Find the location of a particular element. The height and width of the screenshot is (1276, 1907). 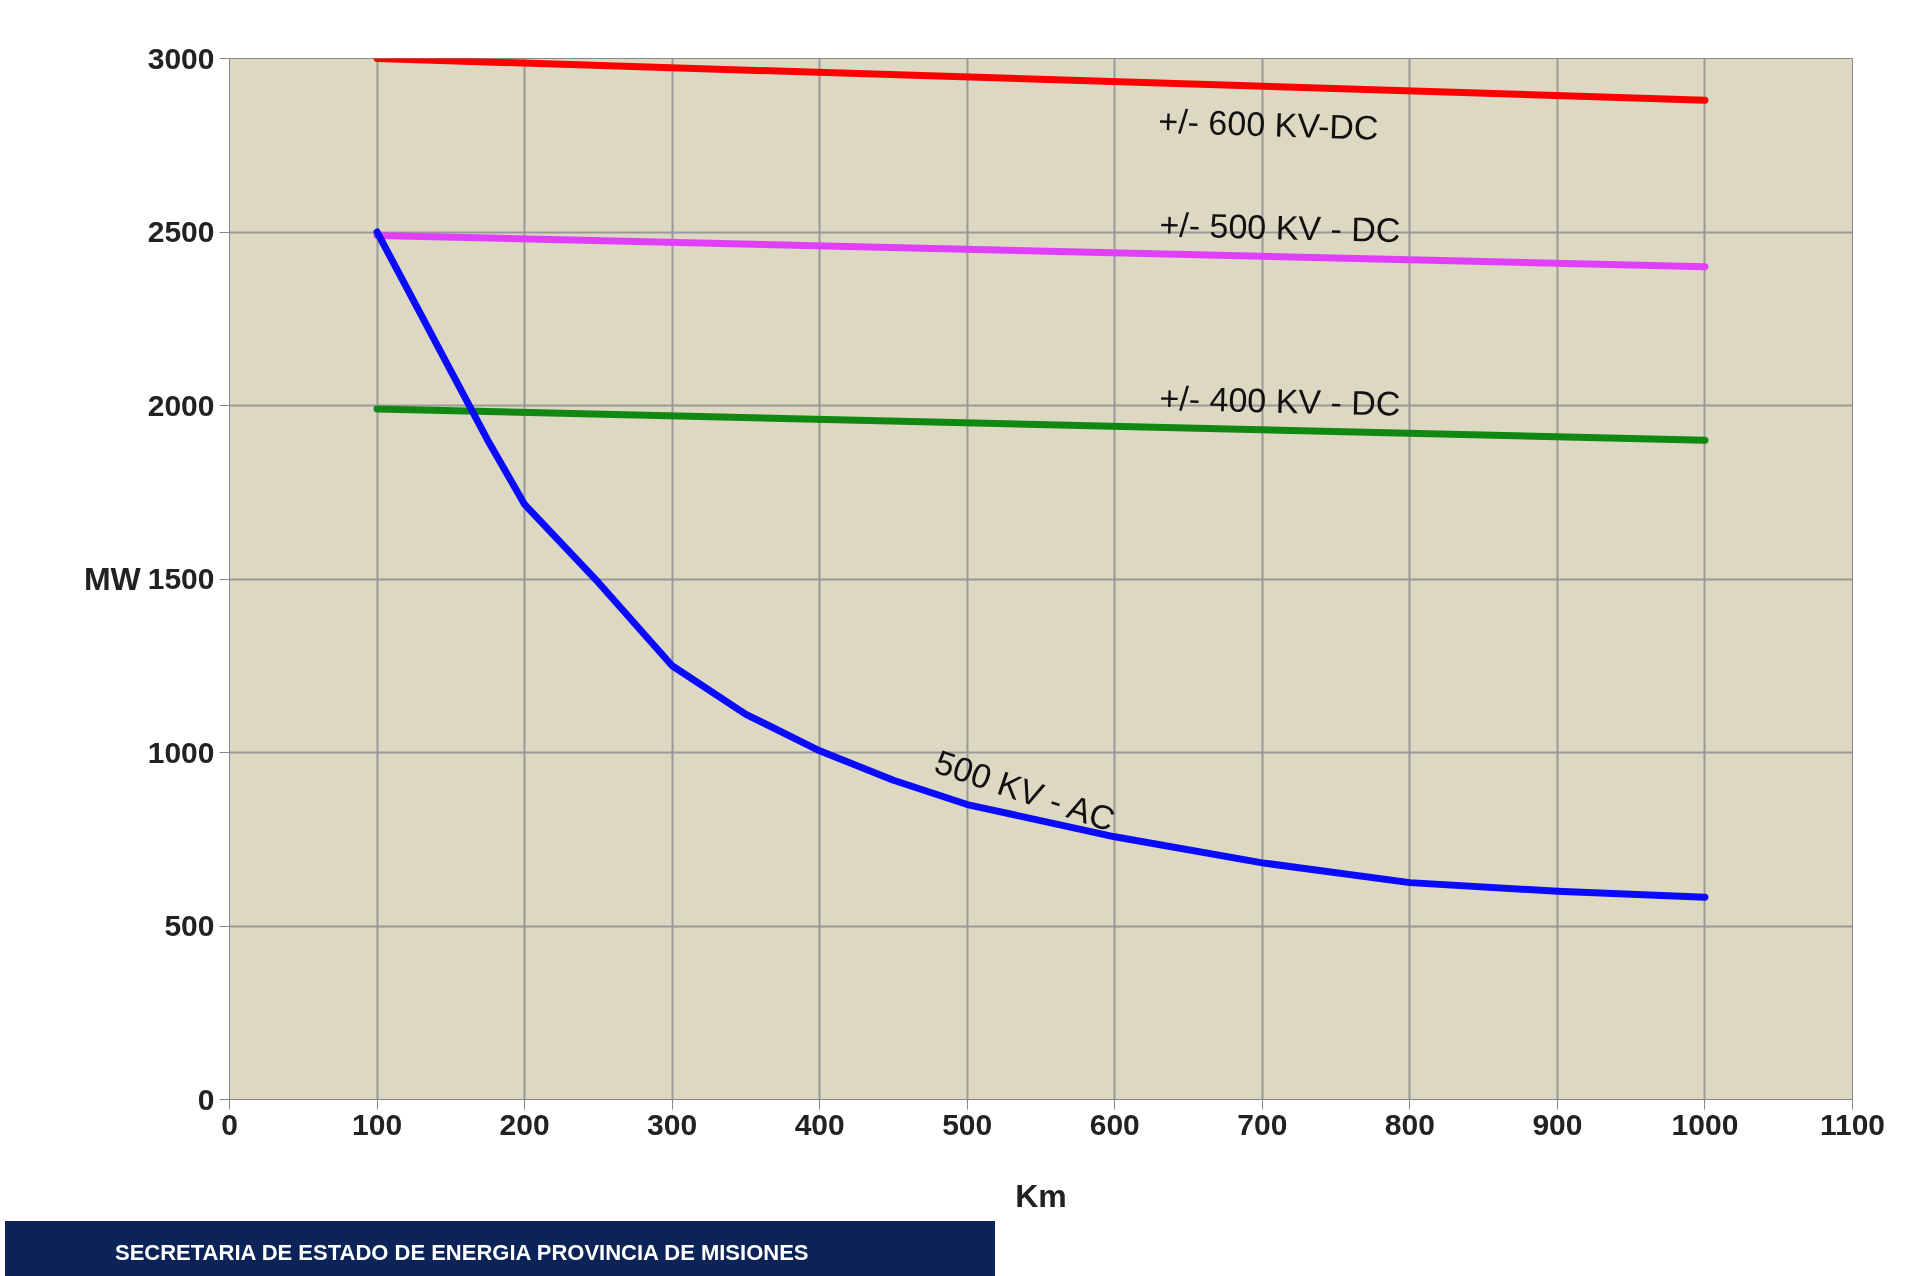

series-label: +/- 400 KV - DC is located at coordinates (1280, 400).